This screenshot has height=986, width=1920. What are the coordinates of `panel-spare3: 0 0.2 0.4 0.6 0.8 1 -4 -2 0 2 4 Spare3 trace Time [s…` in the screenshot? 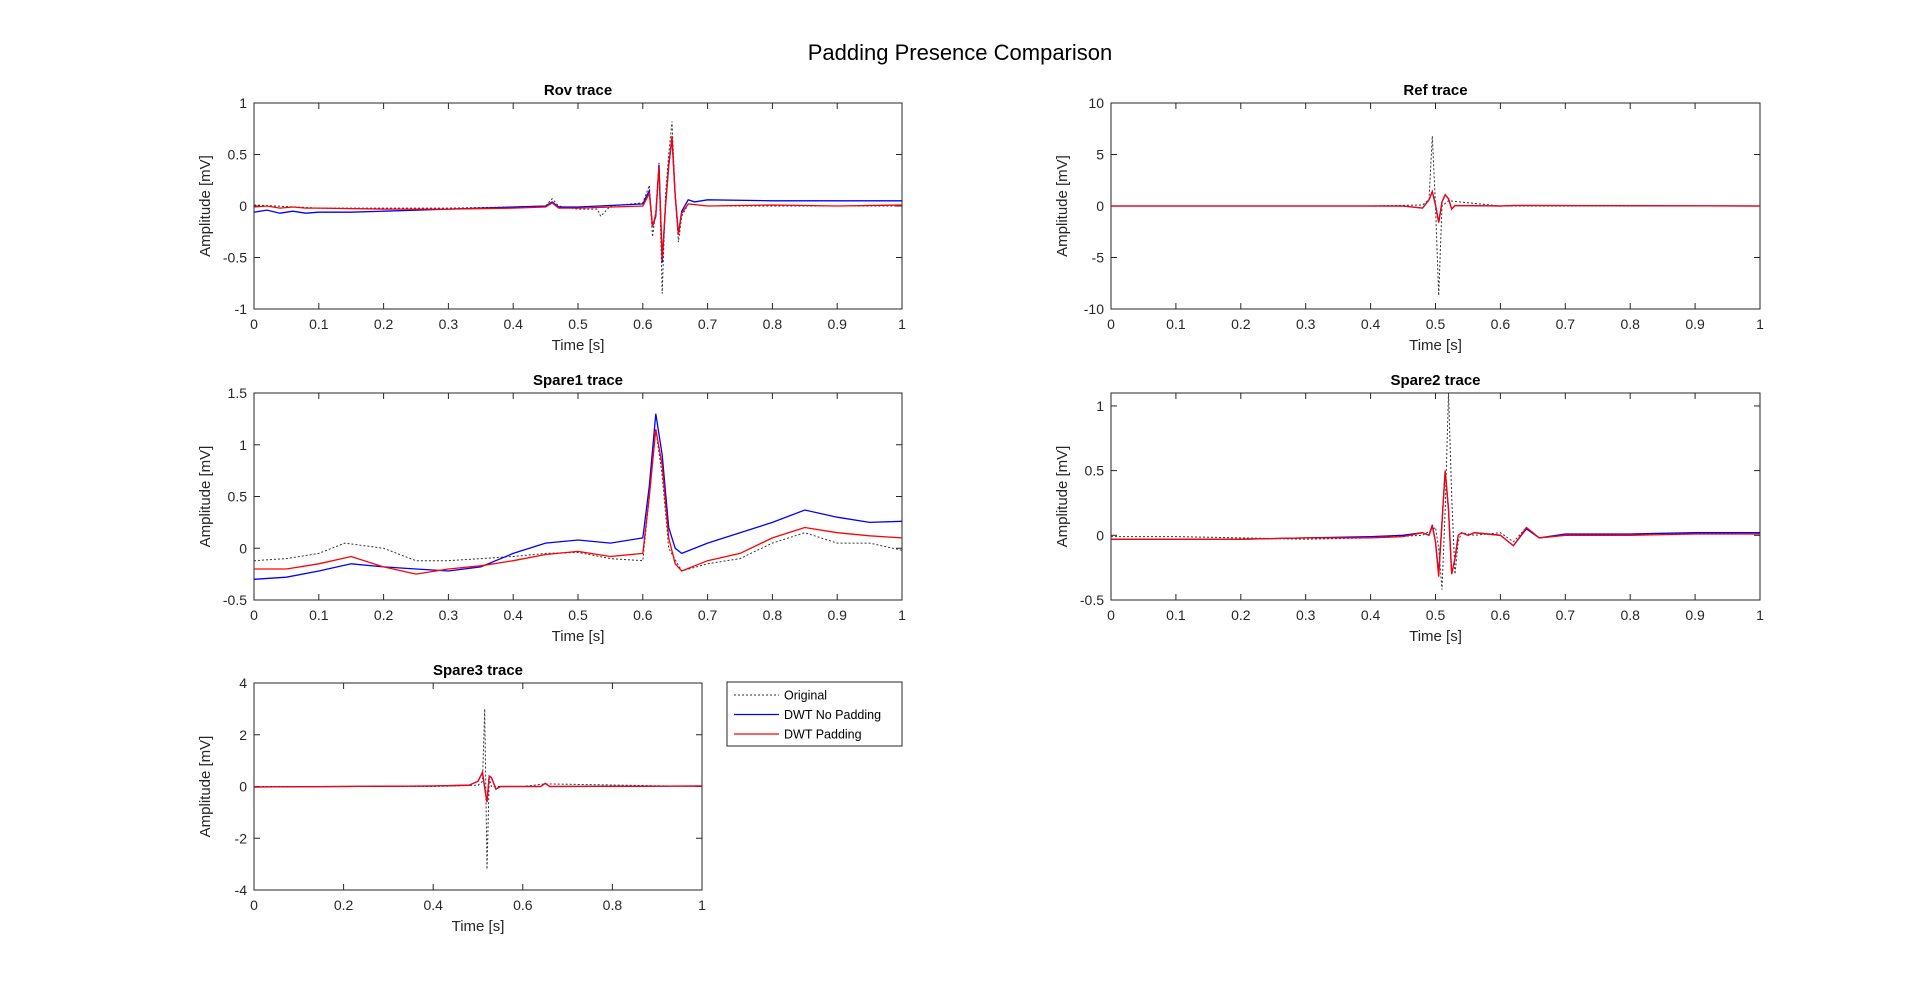 It's located at (451, 798).